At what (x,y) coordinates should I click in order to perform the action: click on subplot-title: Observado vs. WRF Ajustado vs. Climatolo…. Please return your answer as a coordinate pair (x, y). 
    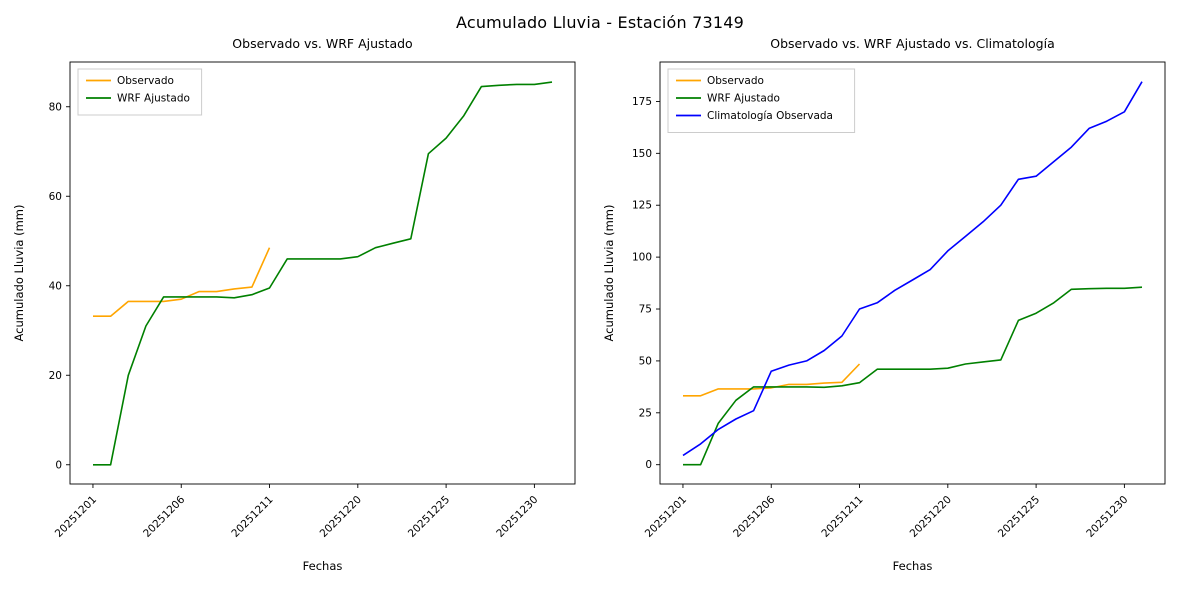
    Looking at the image, I should click on (912, 43).